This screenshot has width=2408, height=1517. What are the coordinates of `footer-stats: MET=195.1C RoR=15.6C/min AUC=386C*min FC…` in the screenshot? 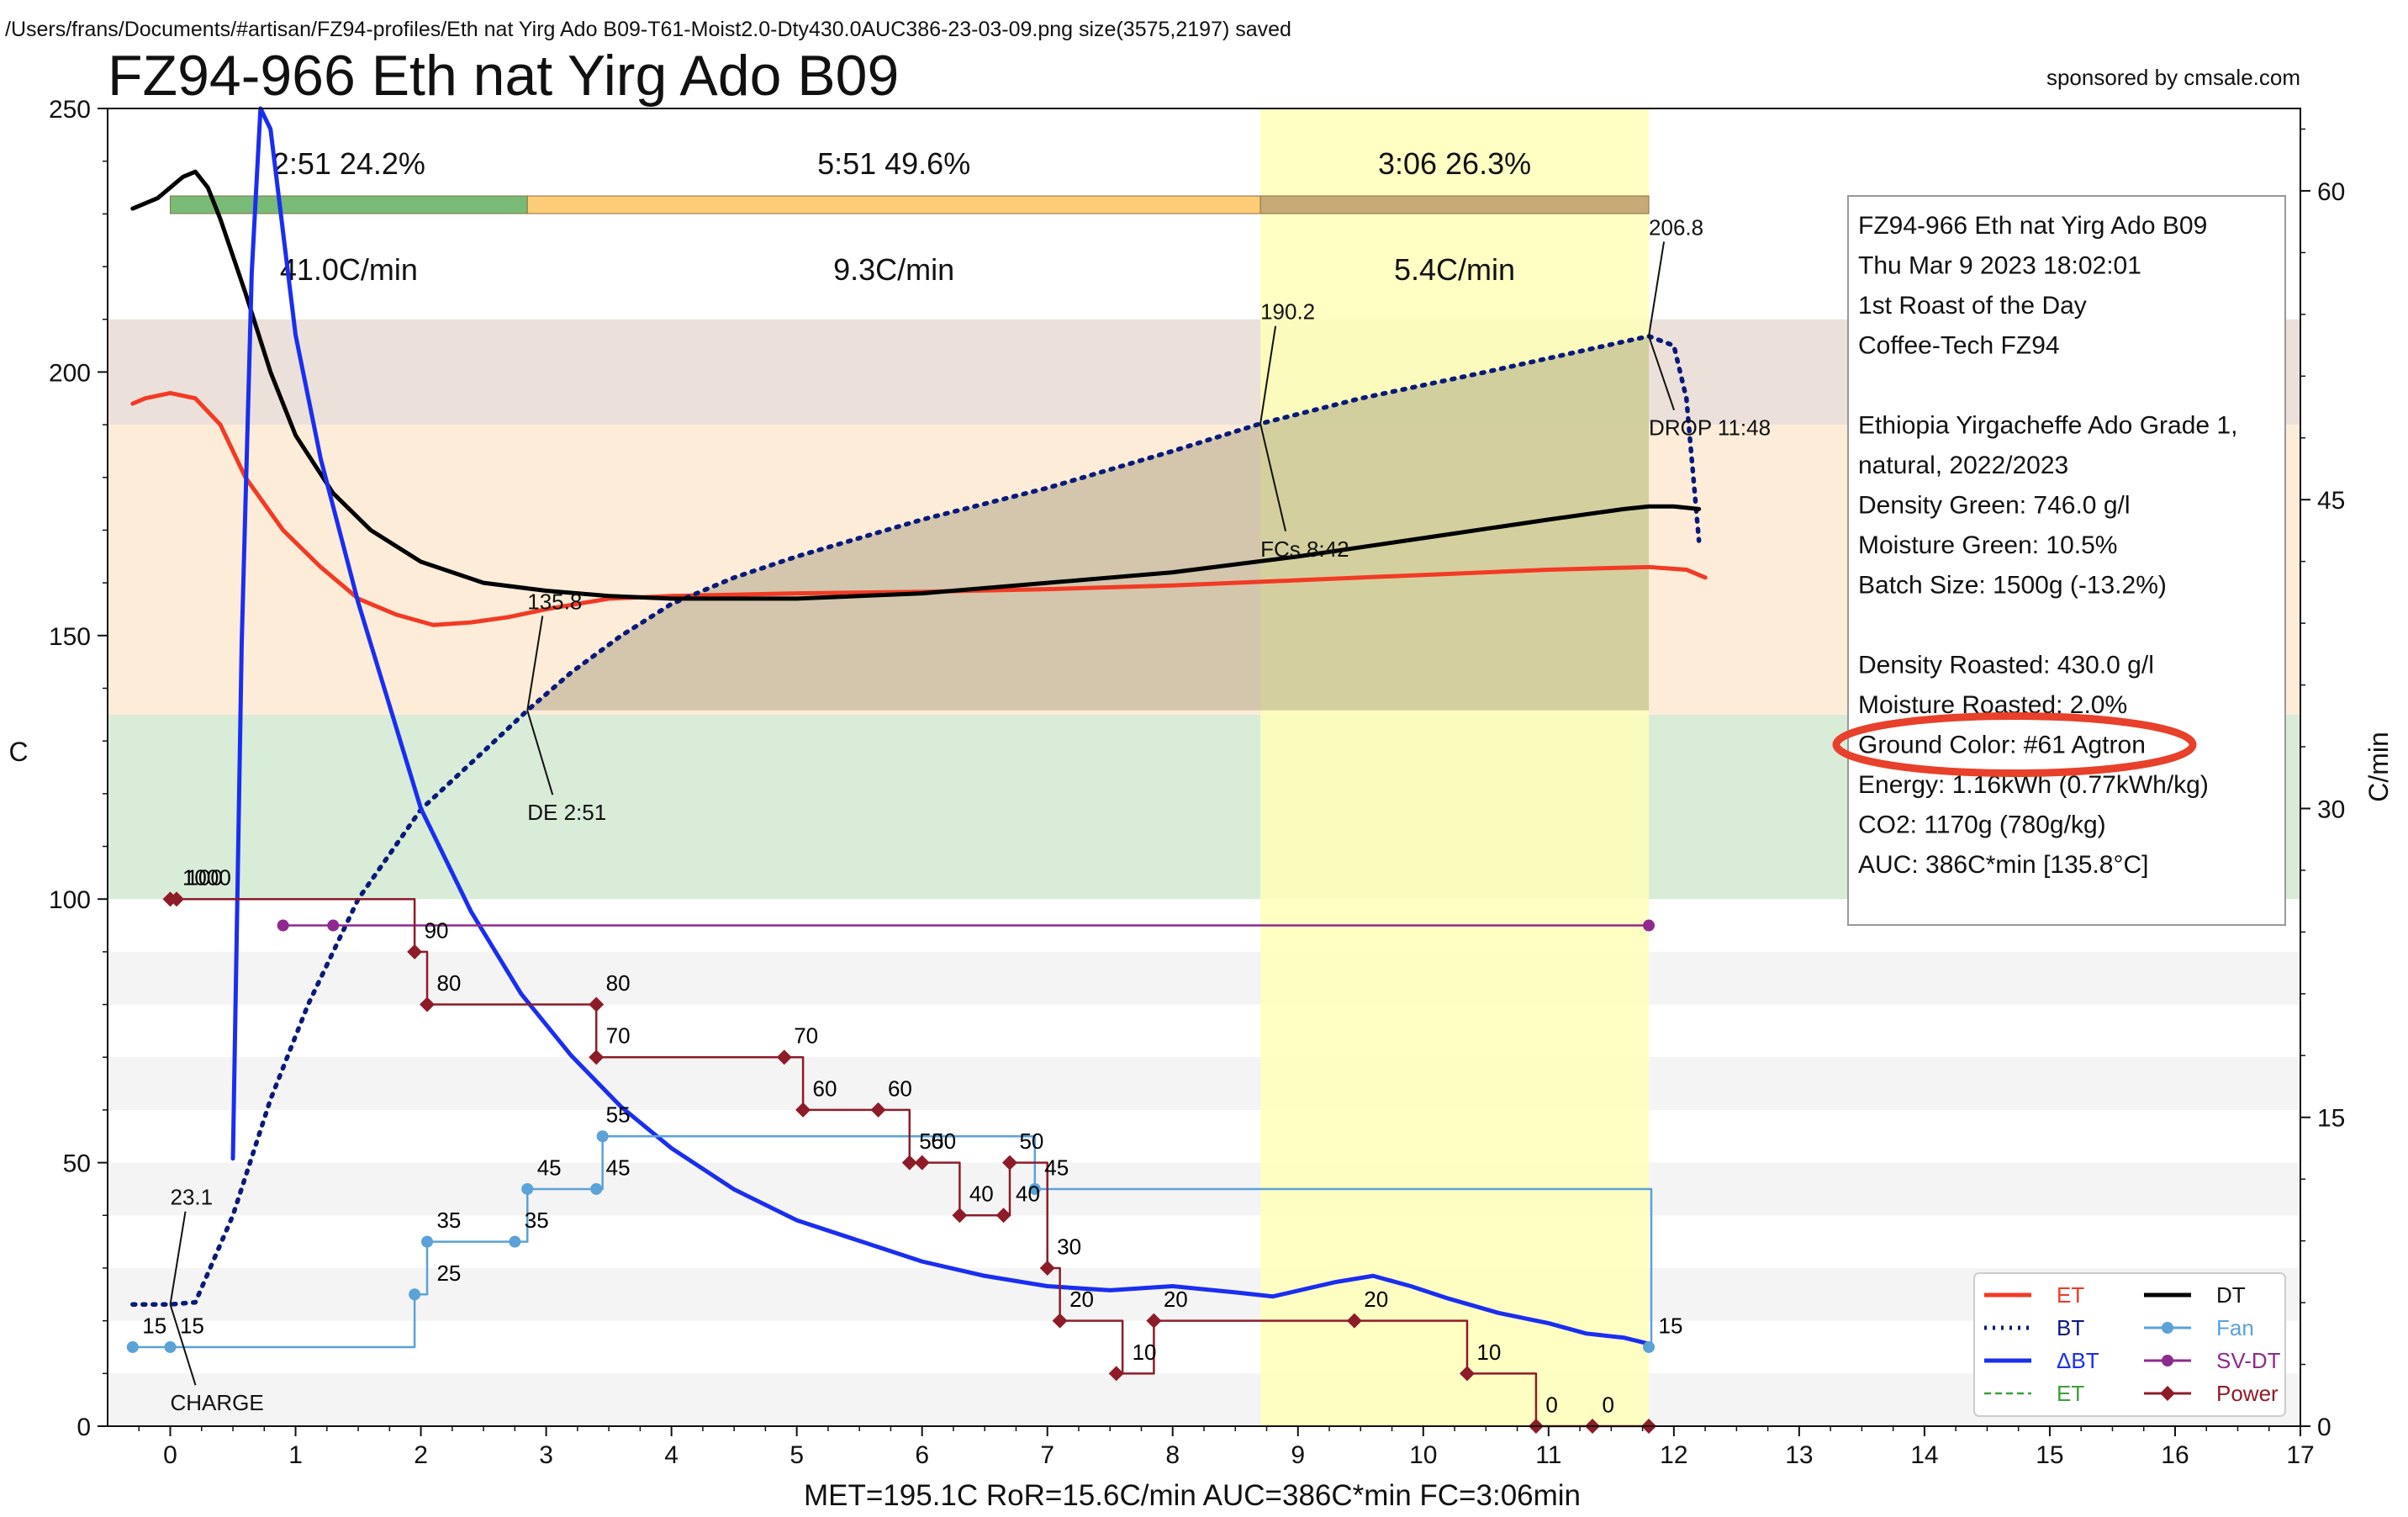 It's located at (1192, 1496).